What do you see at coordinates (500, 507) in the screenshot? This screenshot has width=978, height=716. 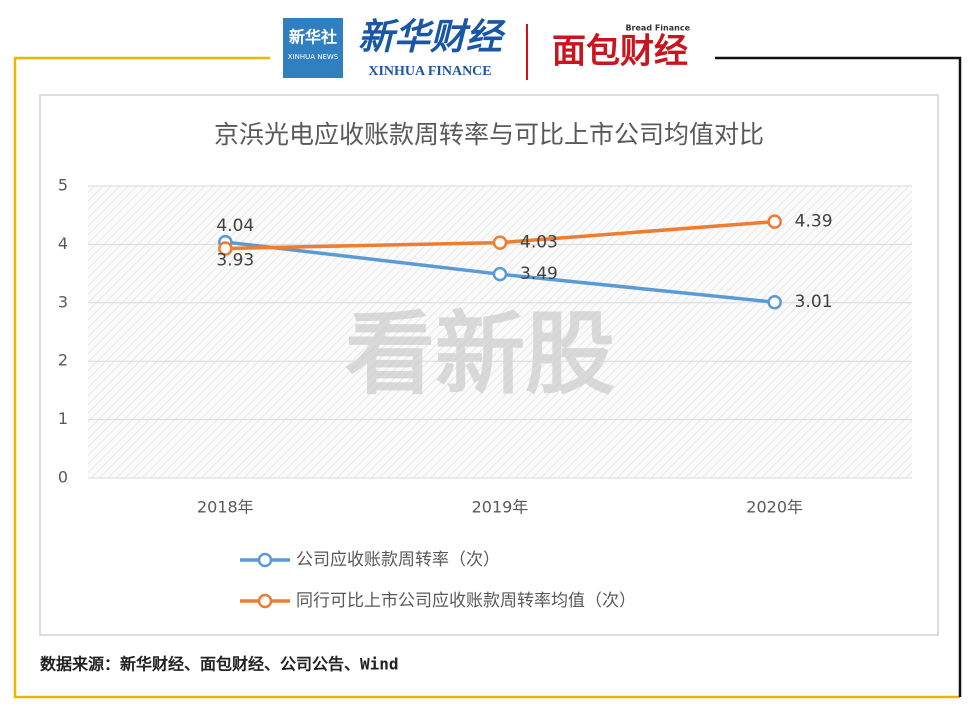 I see `x-tick-label: 2019年` at bounding box center [500, 507].